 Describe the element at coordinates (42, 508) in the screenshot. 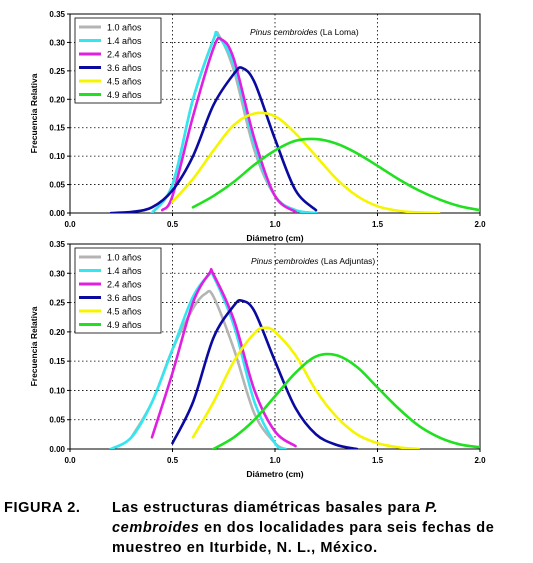

I see `caption-label: FIGURA 2.` at that location.